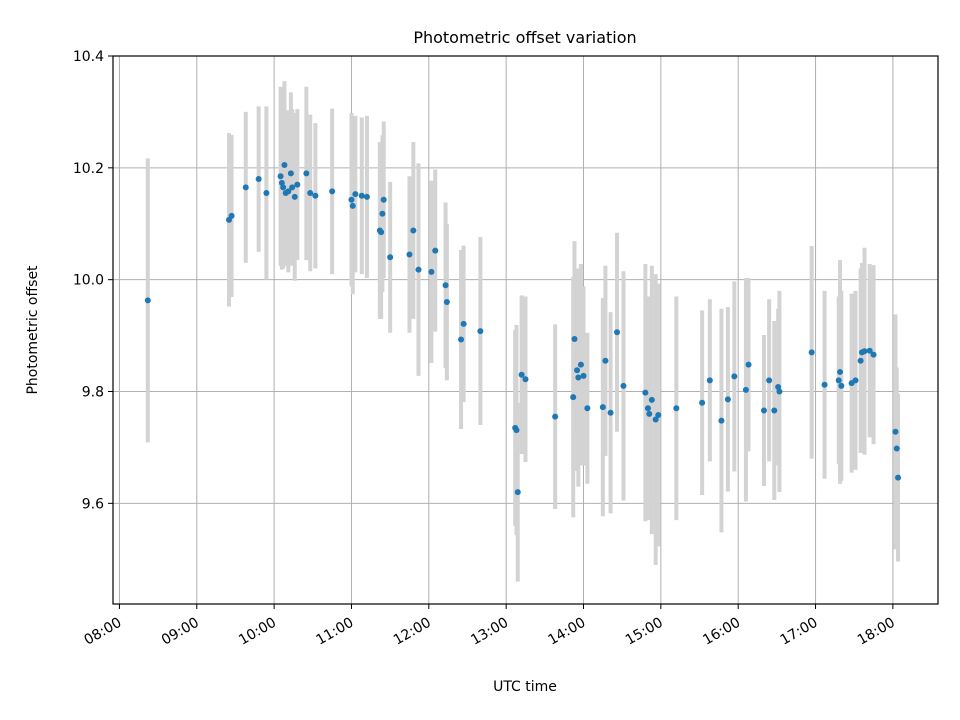  I want to click on x-axis-label: UTC time, so click(525, 687).